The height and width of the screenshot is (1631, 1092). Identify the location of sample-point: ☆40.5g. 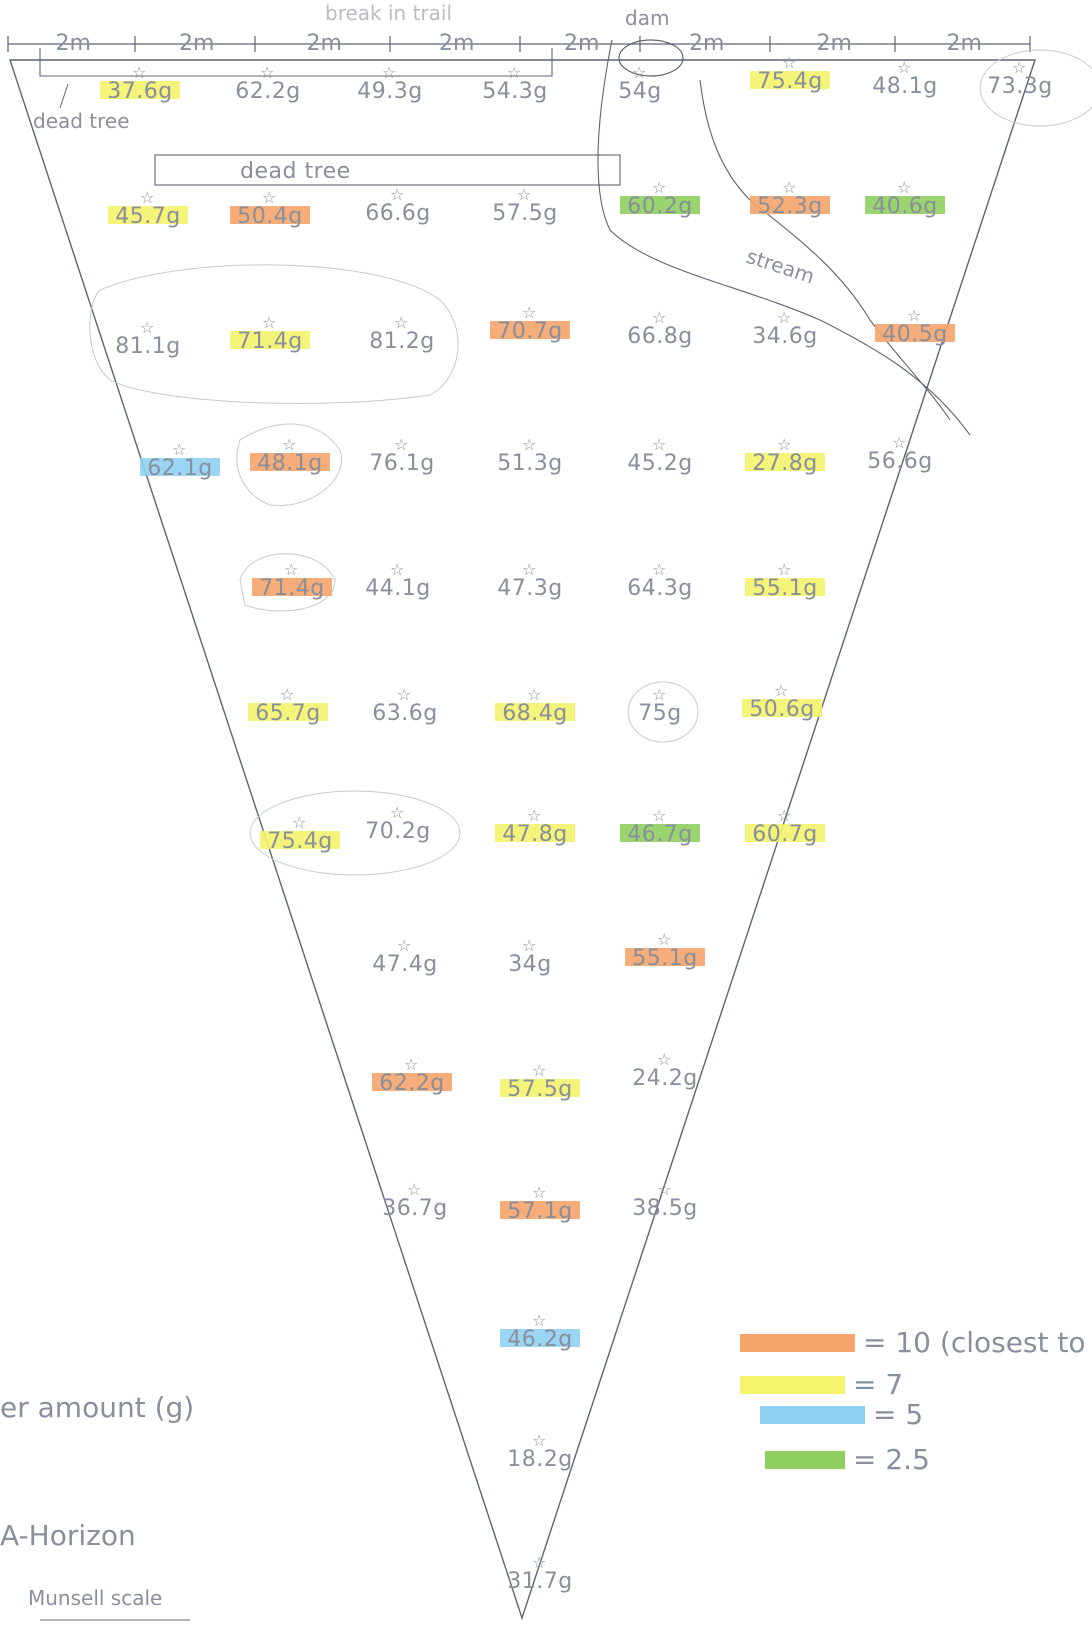
(915, 326).